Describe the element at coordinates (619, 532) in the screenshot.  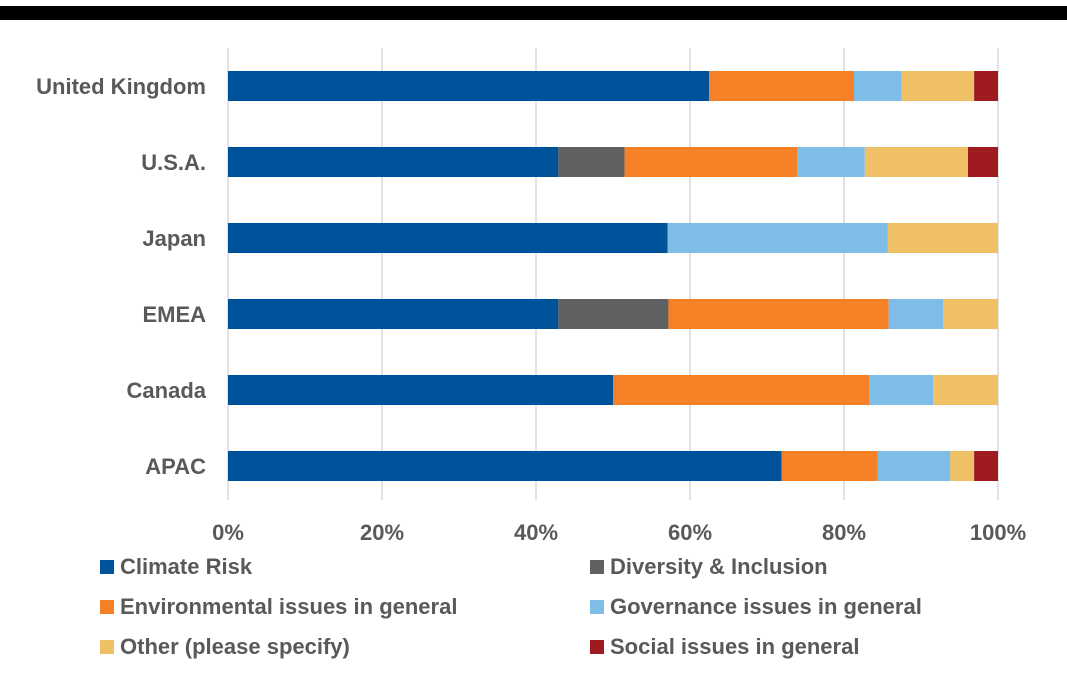
I see `x-tick-labels: 0% 20% 40% 60% 80% 100%` at that location.